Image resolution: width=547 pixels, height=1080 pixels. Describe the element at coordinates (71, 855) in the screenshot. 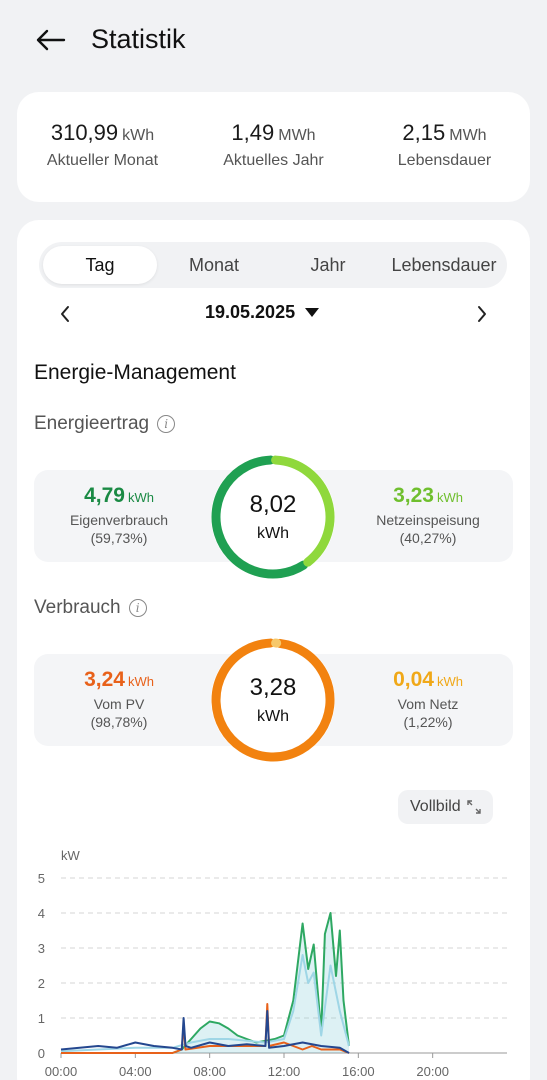

I see `y-axis-unit-label: kW` at that location.